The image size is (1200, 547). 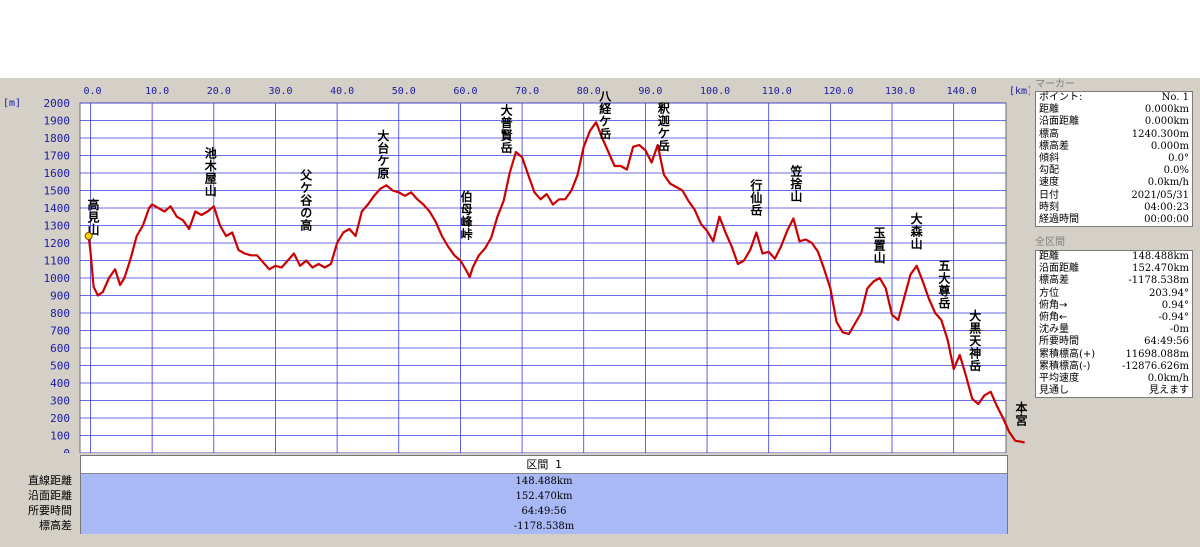 What do you see at coordinates (57, 208) in the screenshot?
I see `y-tick-label: 1400` at bounding box center [57, 208].